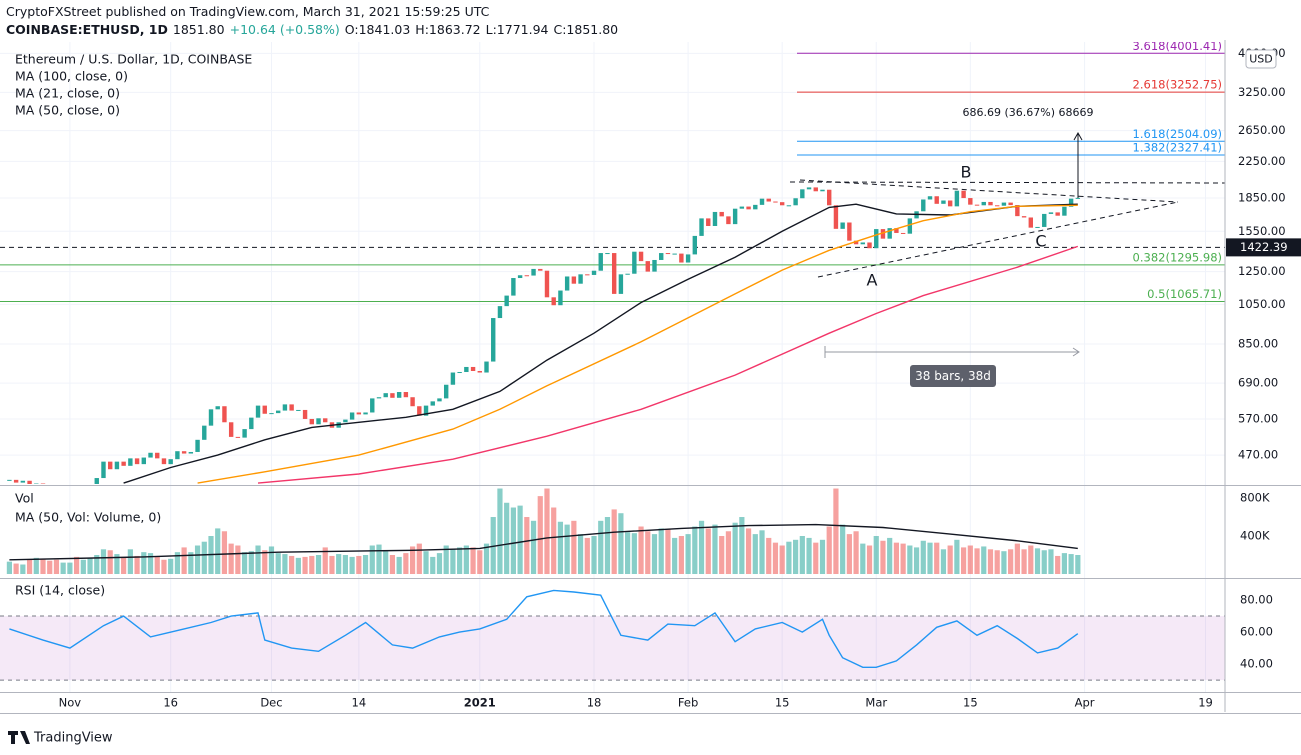 The height and width of the screenshot is (755, 1301). I want to click on x-tick-label: 14, so click(359, 703).